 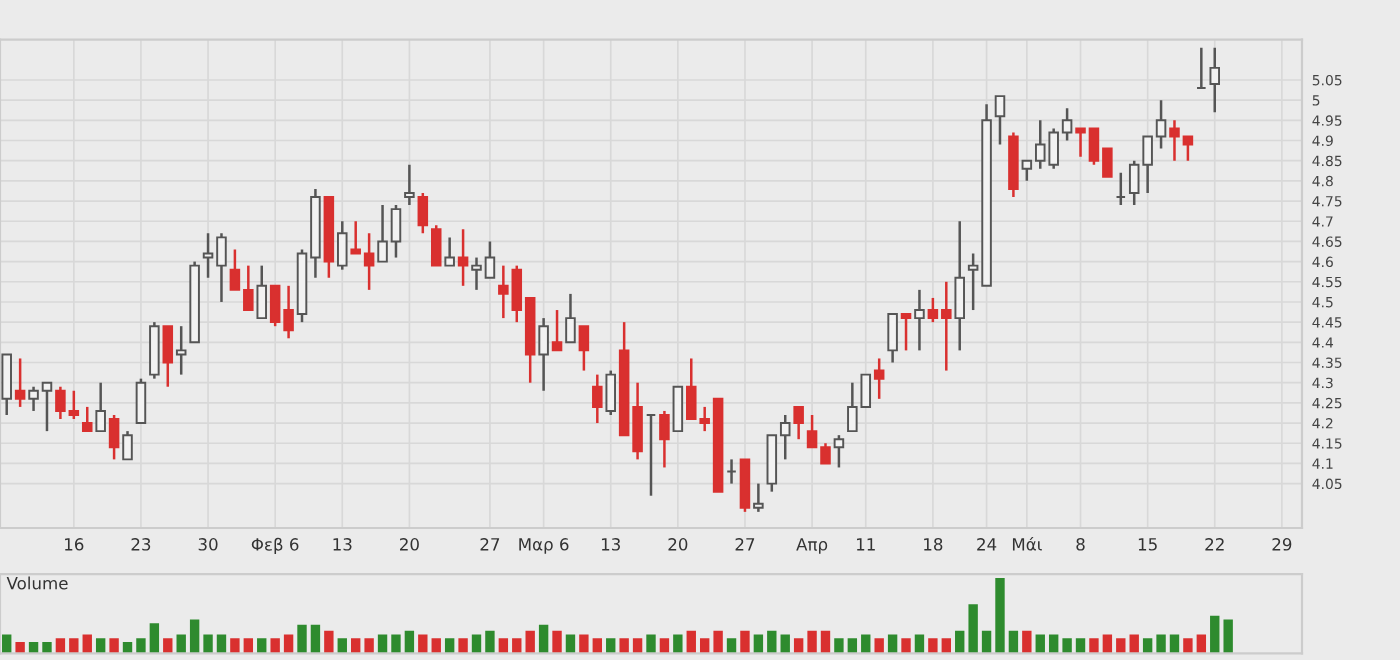 What do you see at coordinates (37, 583) in the screenshot?
I see `chart-title: Volume` at bounding box center [37, 583].